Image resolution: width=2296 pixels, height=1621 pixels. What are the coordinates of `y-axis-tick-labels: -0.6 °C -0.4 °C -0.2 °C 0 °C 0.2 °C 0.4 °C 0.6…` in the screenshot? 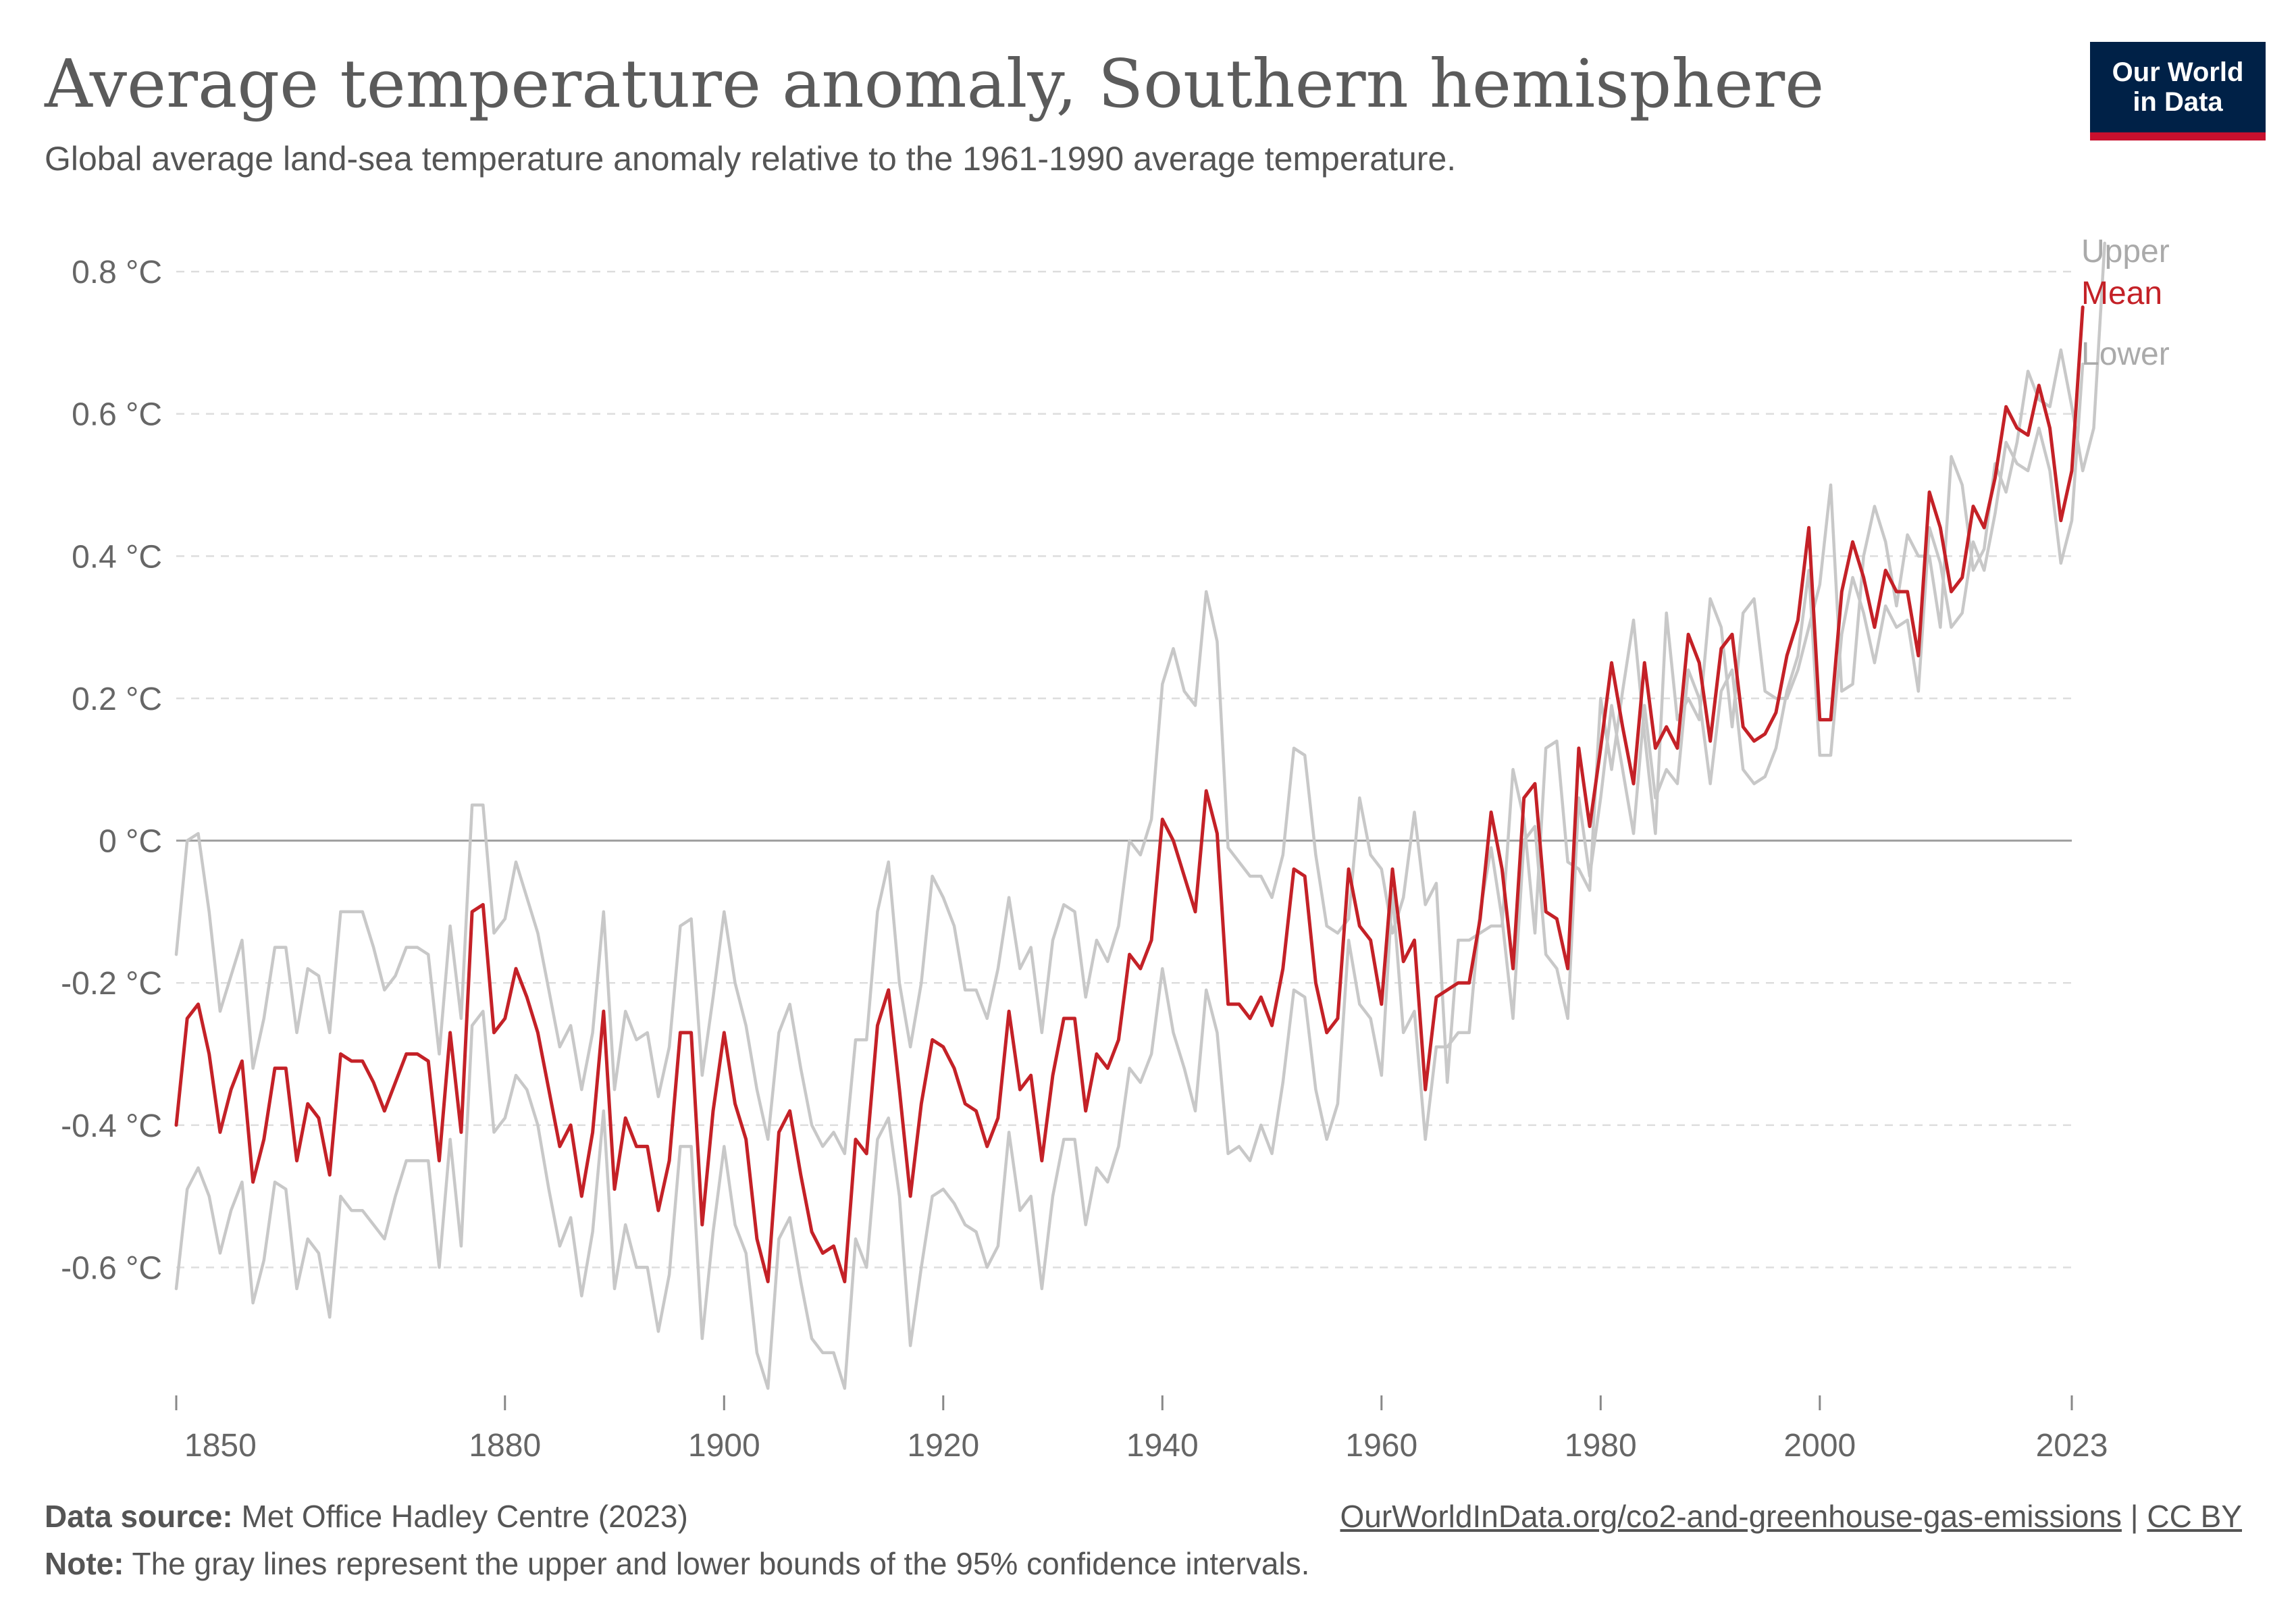 It's located at (111, 770).